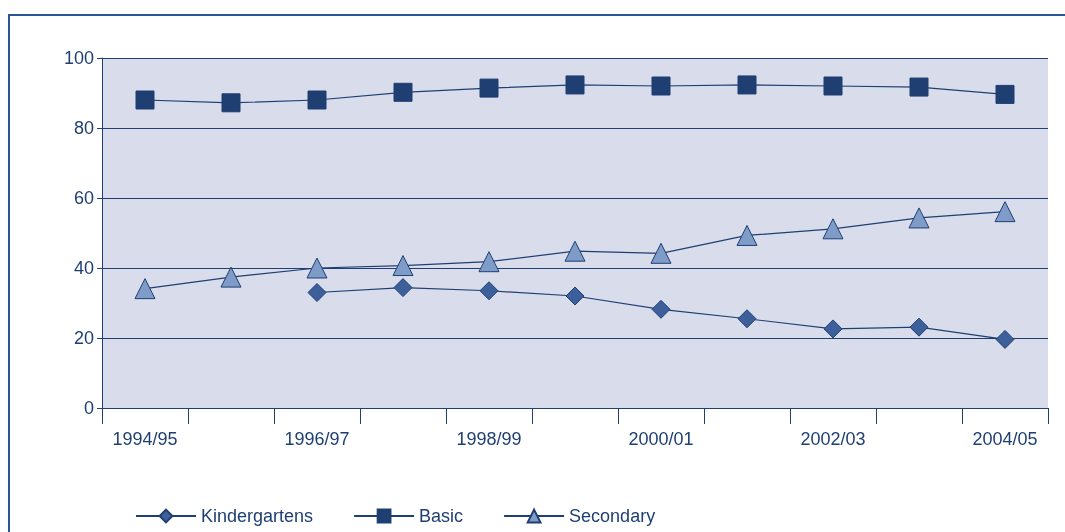 The height and width of the screenshot is (532, 1065). I want to click on y-tick-label: 0, so click(88, 408).